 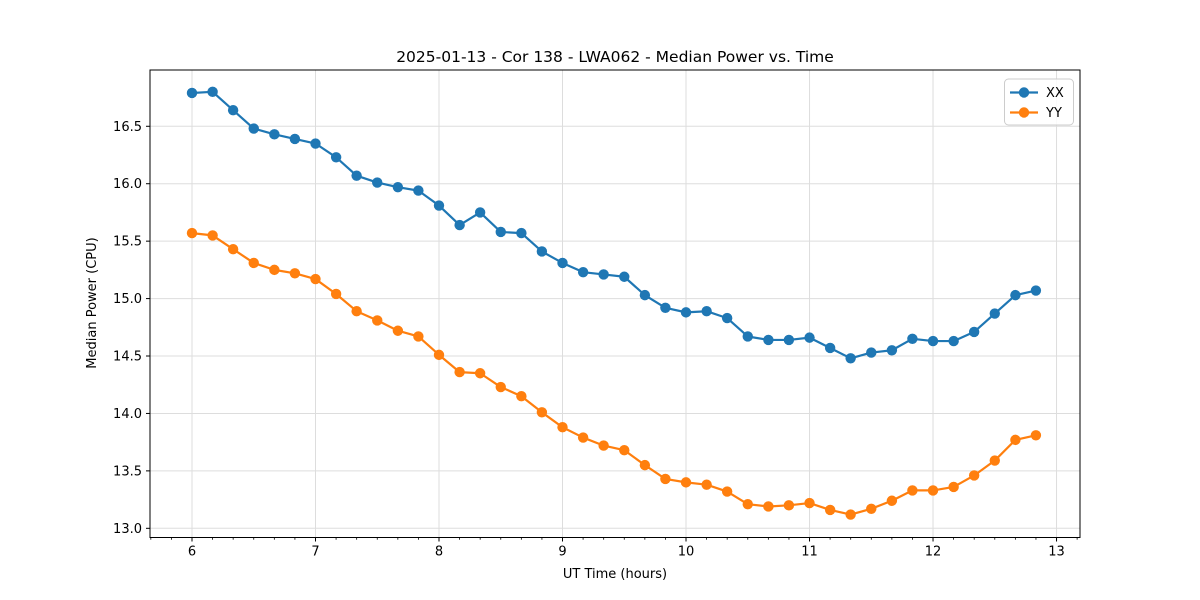 I want to click on legend-sample-marker-YY, so click(x=1024, y=112).